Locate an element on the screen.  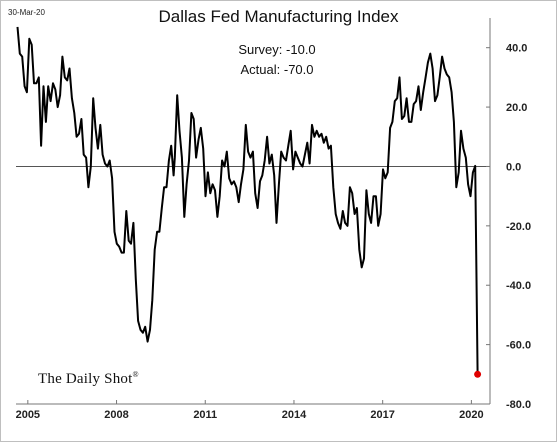
y-tick-label: -40.0 is located at coordinates (518, 286).